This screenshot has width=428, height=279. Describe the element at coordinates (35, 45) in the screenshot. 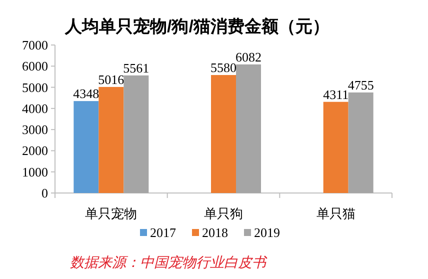

I see `y-tick-label: 7000` at that location.